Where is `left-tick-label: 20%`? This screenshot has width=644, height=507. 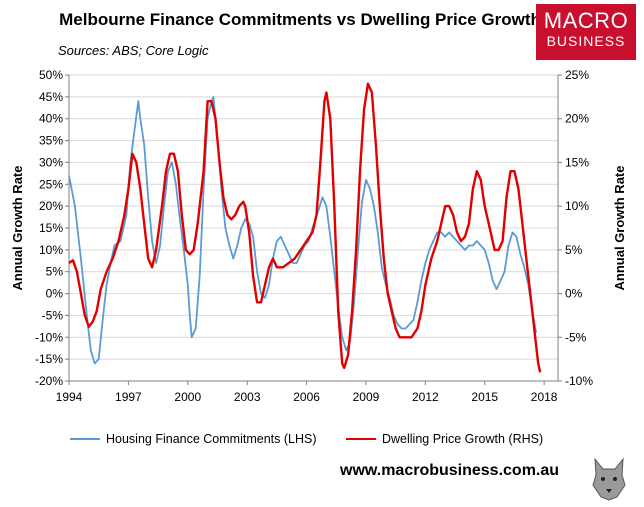 left-tick-label: 20% is located at coordinates (51, 206).